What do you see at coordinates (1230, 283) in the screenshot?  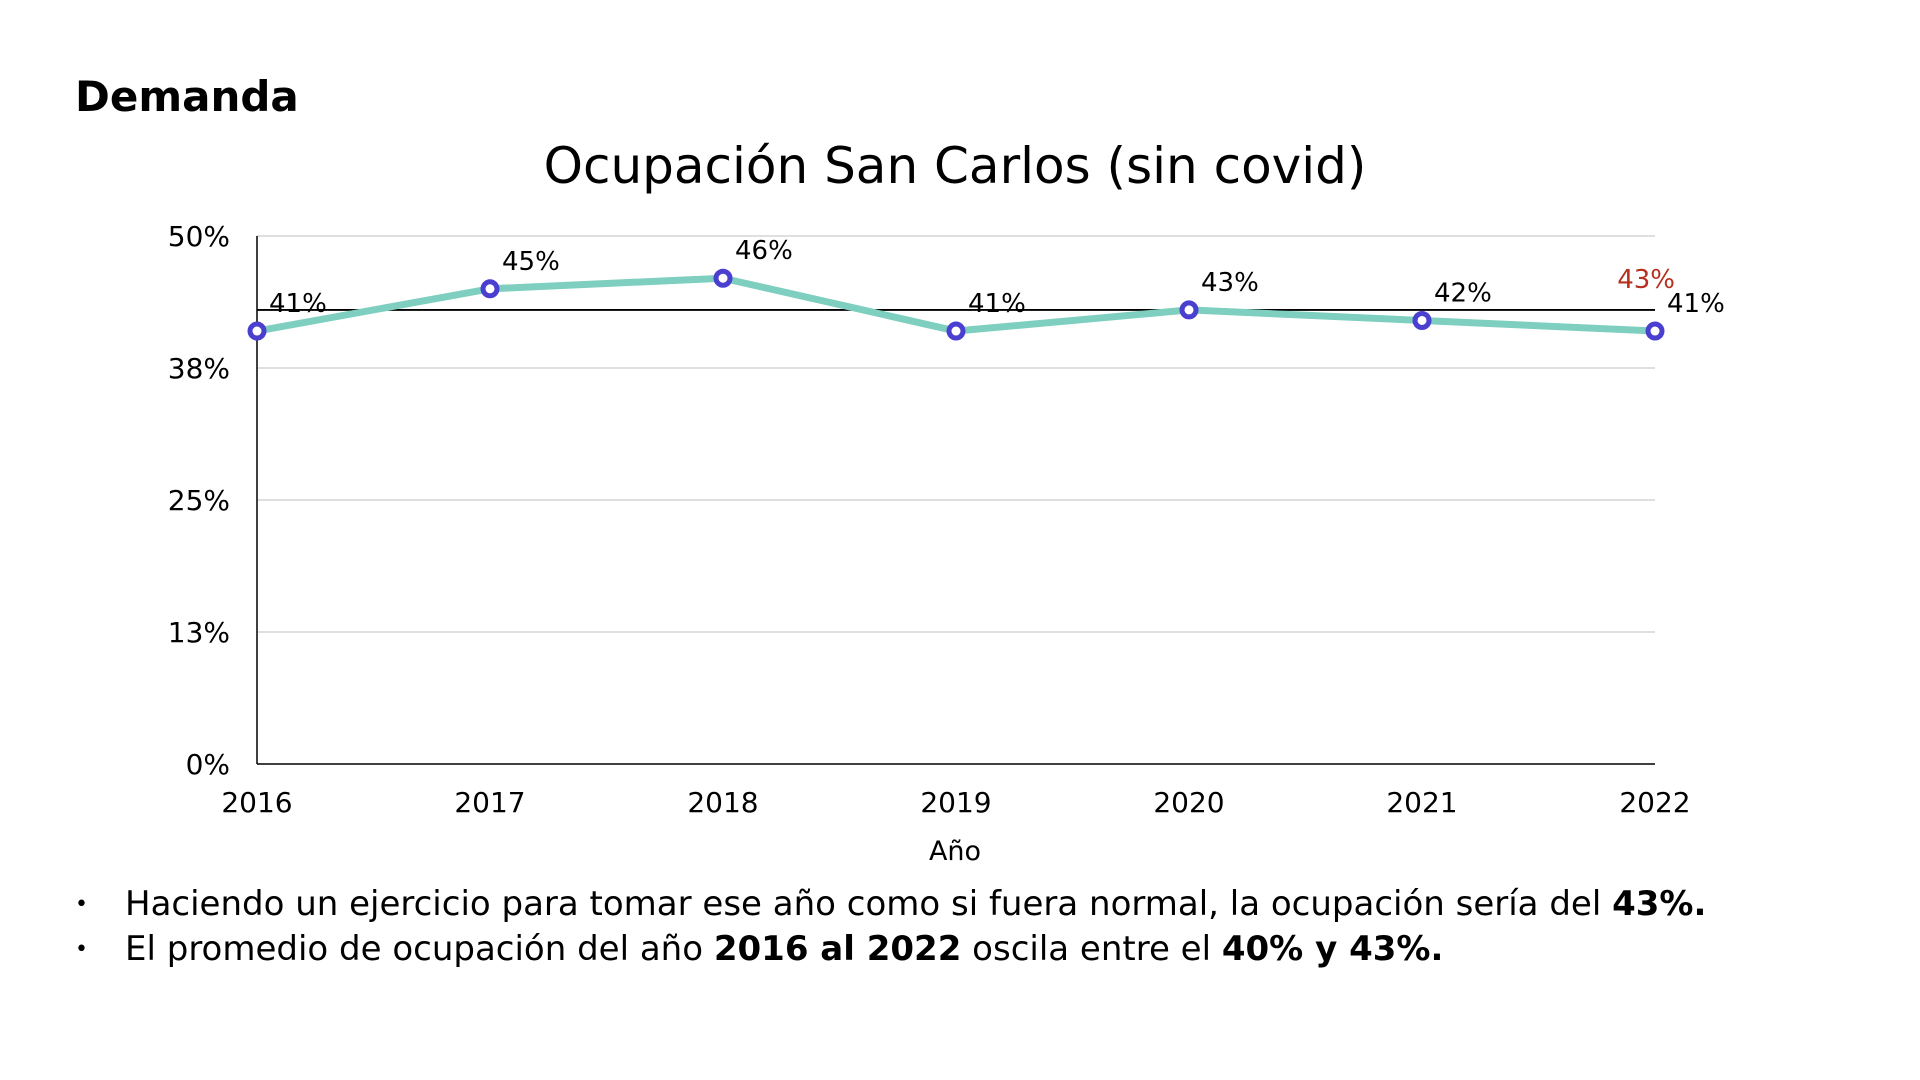 I see `data-label: 43%` at bounding box center [1230, 283].